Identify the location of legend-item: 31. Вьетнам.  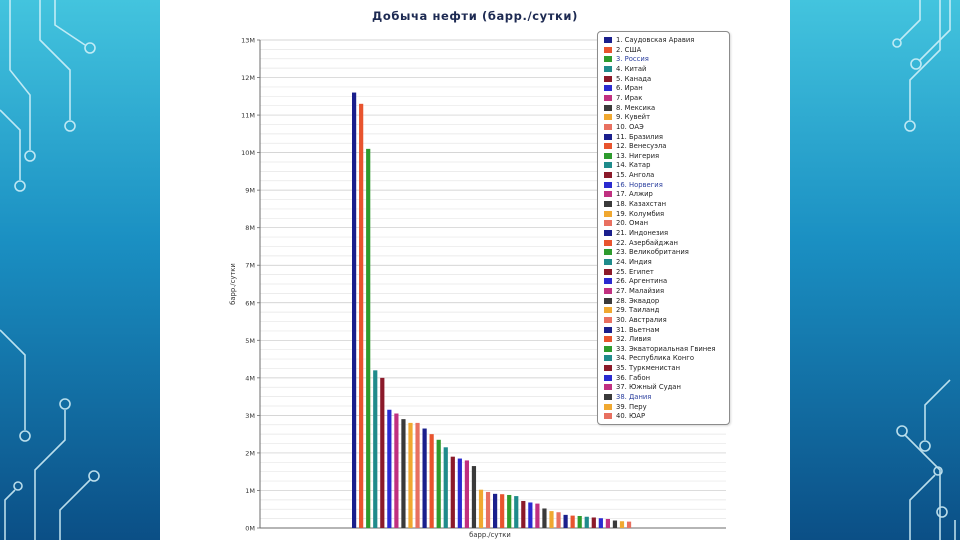
(663, 330).